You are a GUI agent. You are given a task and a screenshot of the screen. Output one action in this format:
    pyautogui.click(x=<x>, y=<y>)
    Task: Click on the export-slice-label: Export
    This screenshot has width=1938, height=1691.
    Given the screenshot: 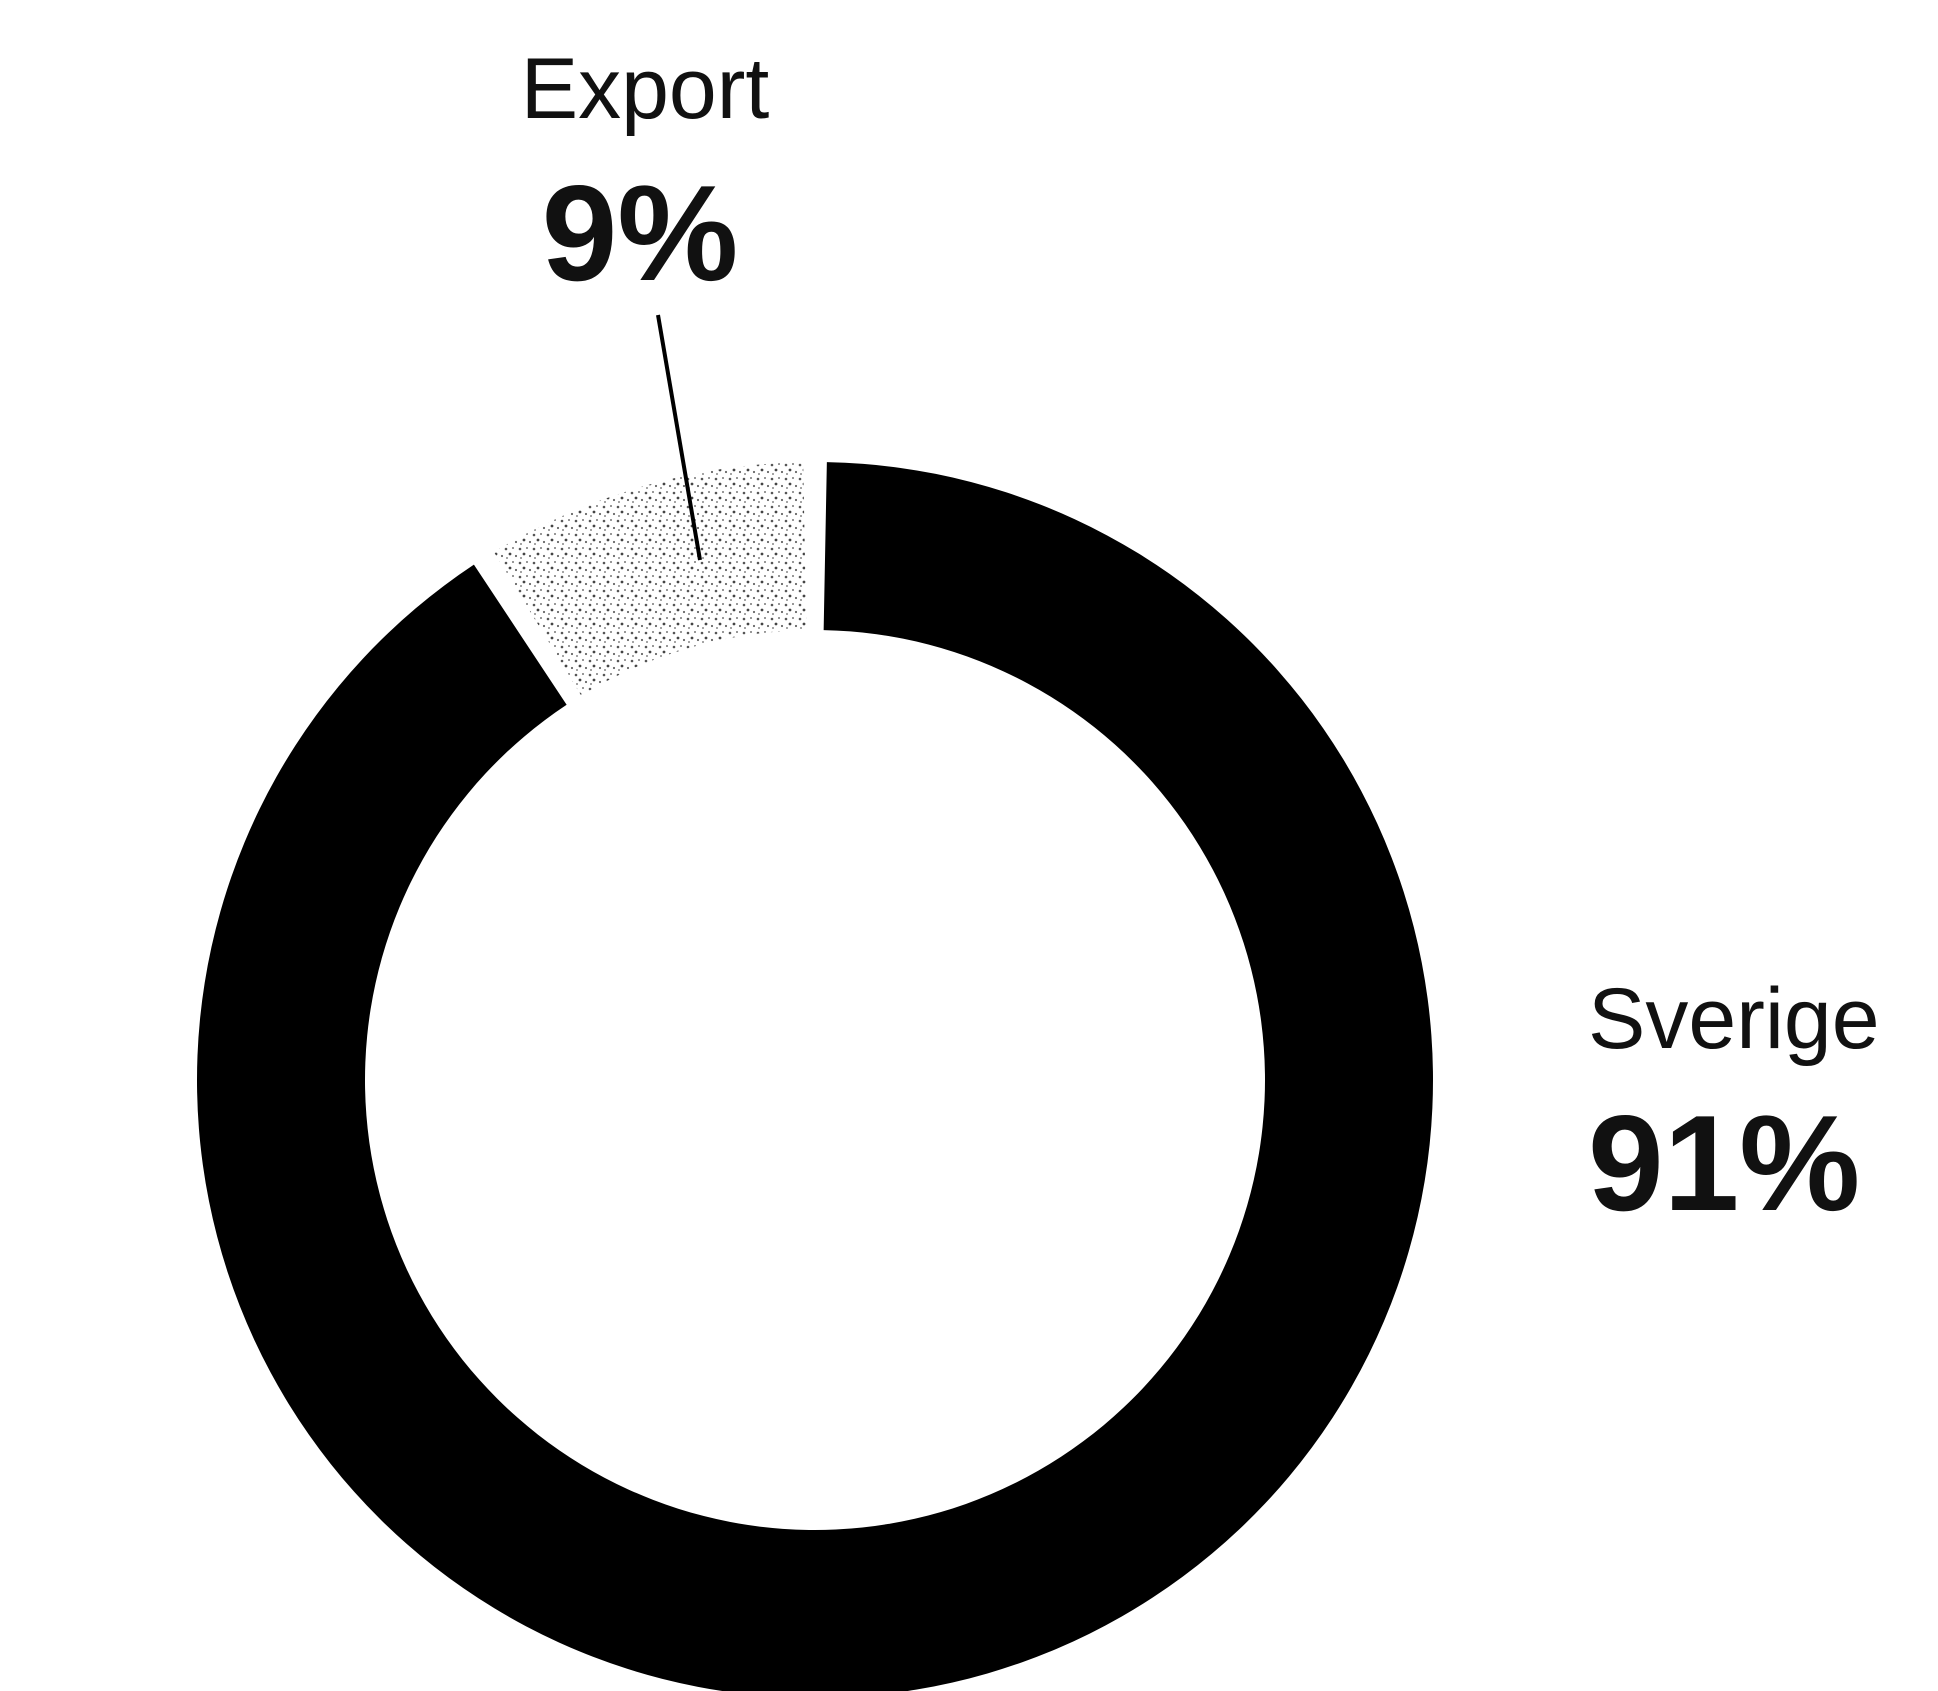 What is the action you would take?
    pyautogui.click(x=645, y=89)
    